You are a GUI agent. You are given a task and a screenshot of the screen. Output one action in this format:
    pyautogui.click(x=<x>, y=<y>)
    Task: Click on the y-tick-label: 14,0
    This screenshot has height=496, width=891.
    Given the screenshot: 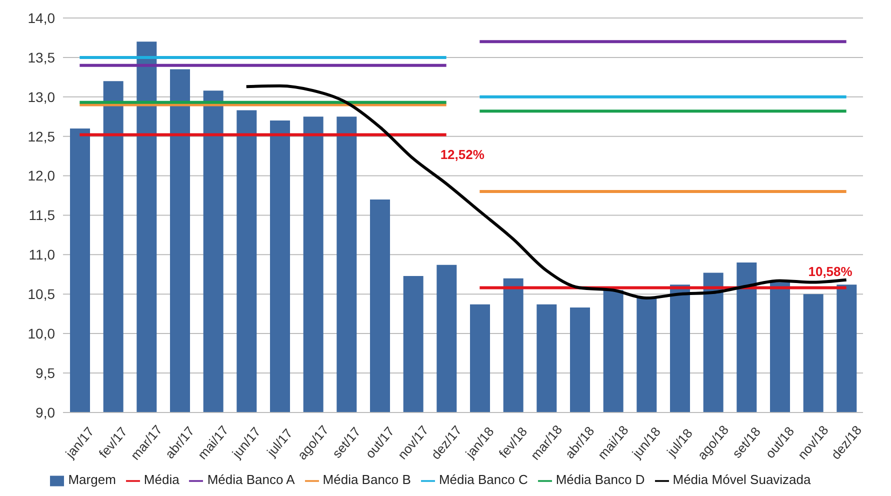 What is the action you would take?
    pyautogui.click(x=42, y=18)
    